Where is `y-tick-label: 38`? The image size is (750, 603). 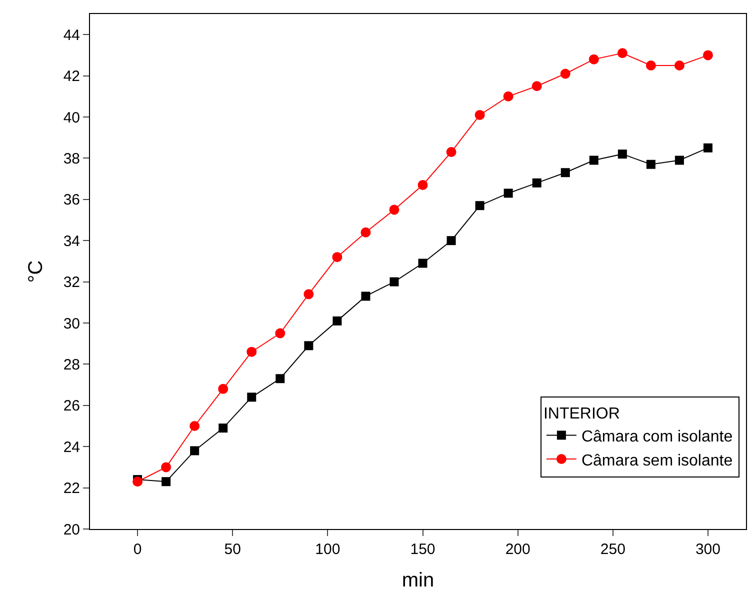
y-tick-label: 38 is located at coordinates (71, 159).